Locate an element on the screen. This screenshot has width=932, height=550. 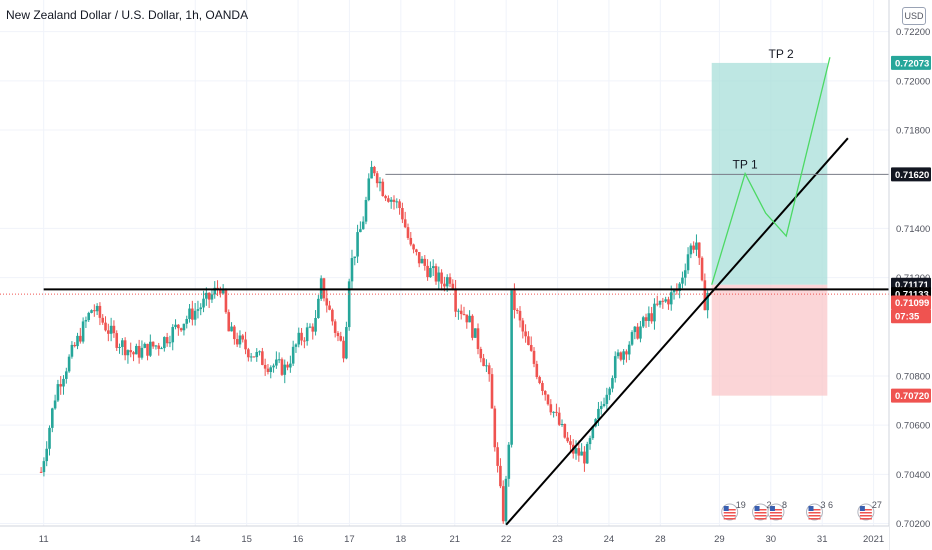
y-tick-label: 0.71800 is located at coordinates (913, 131).